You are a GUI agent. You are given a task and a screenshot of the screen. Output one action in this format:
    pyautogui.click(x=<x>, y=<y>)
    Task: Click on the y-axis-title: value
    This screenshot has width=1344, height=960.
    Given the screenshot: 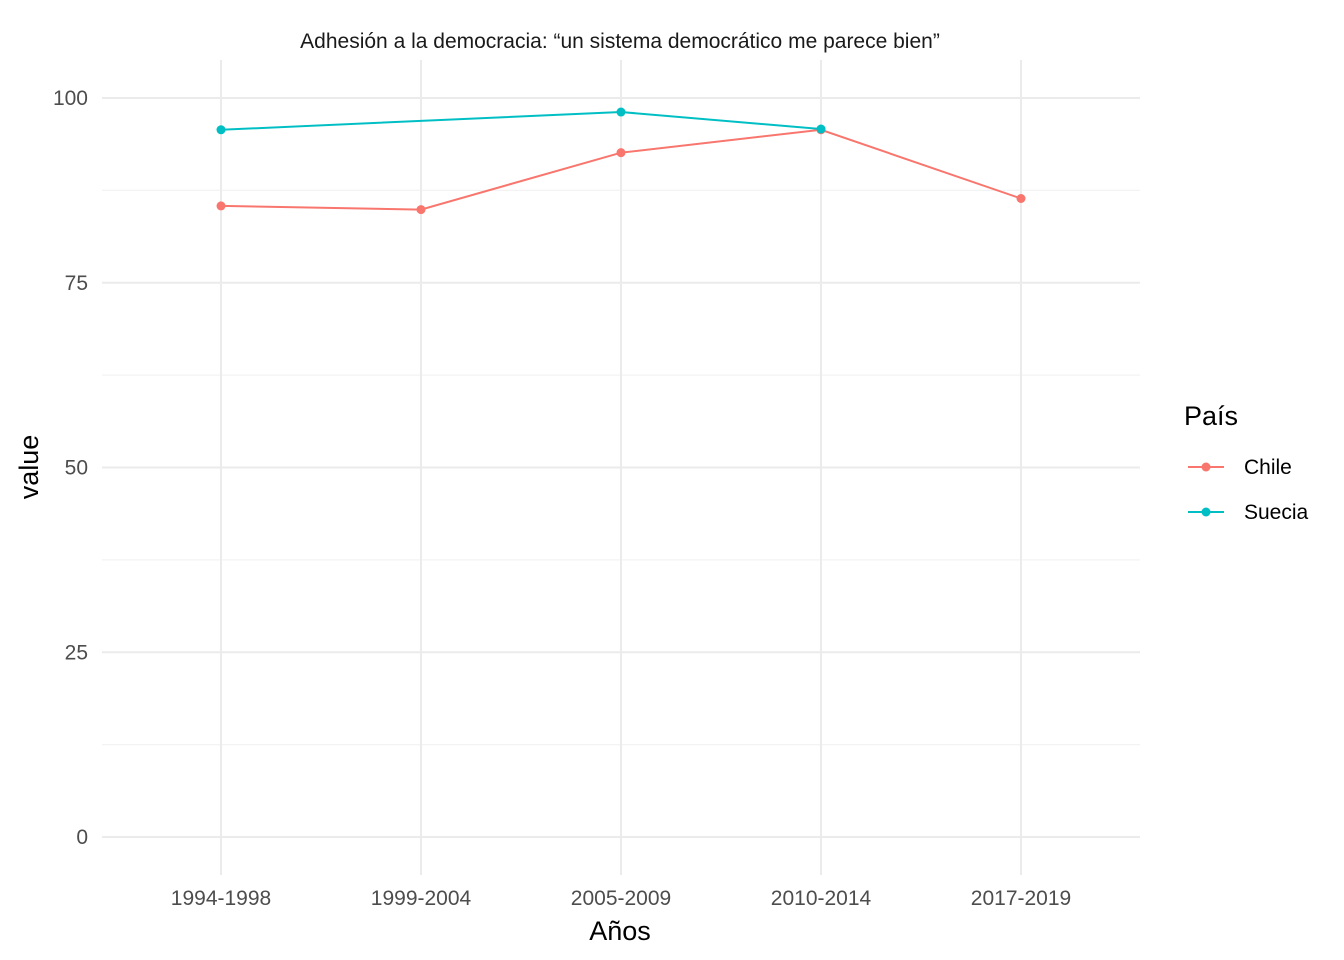 What is the action you would take?
    pyautogui.click(x=29, y=467)
    